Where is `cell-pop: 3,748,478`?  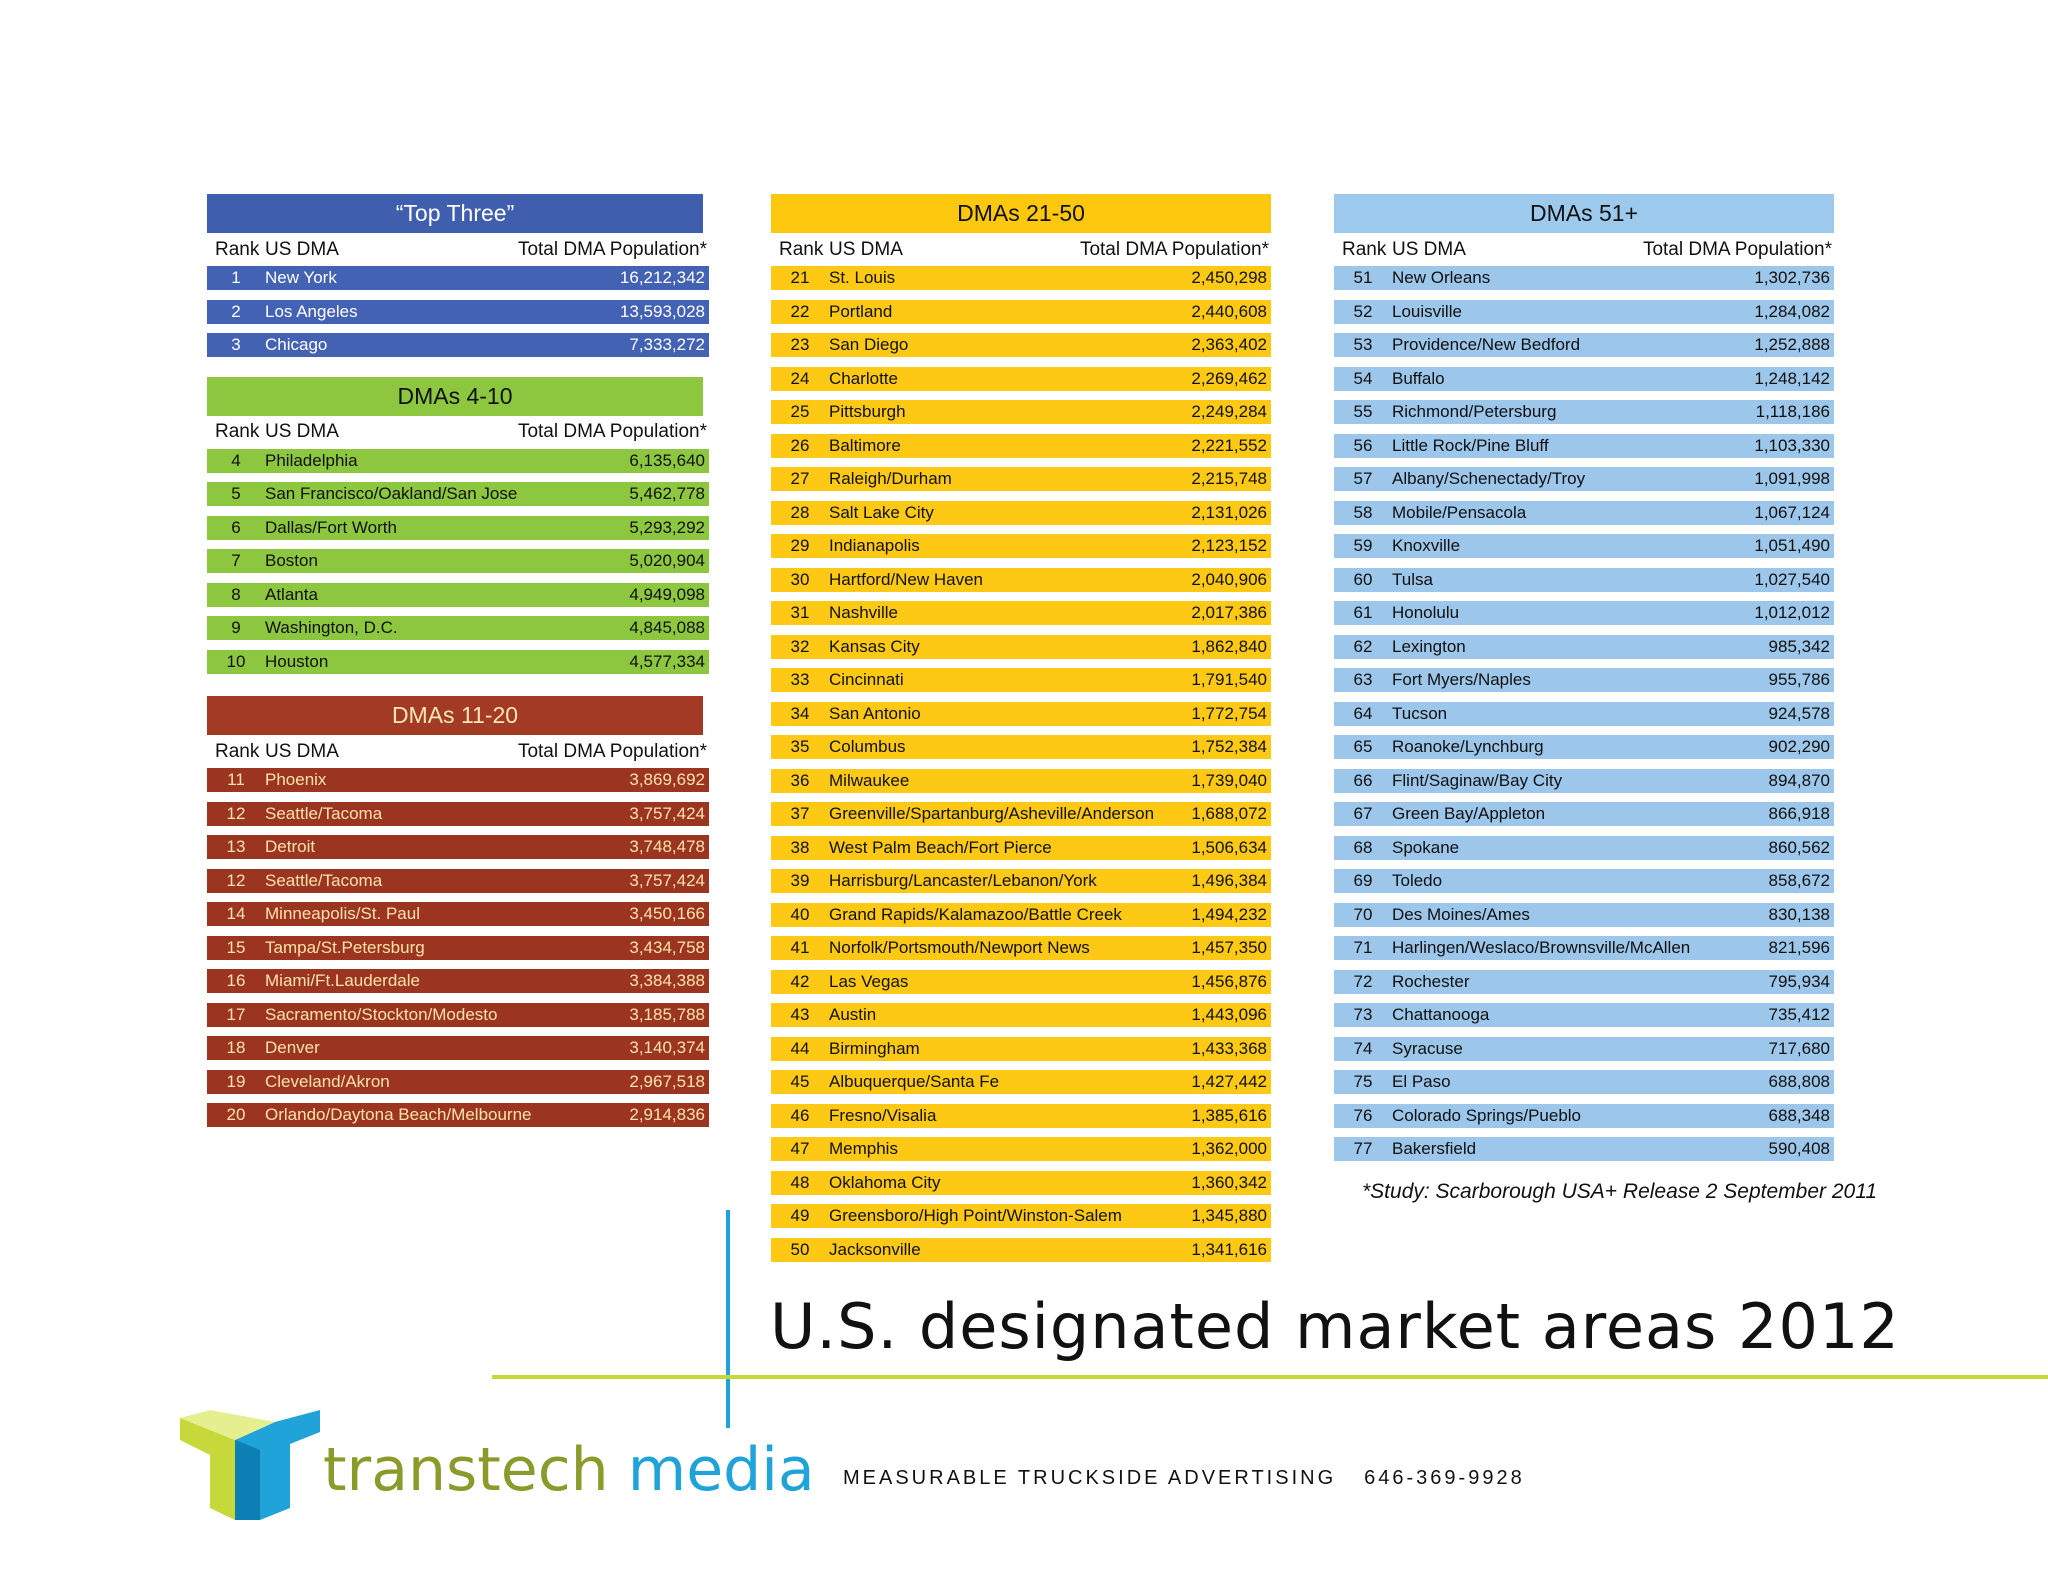 cell-pop: 3,748,478 is located at coordinates (667, 846).